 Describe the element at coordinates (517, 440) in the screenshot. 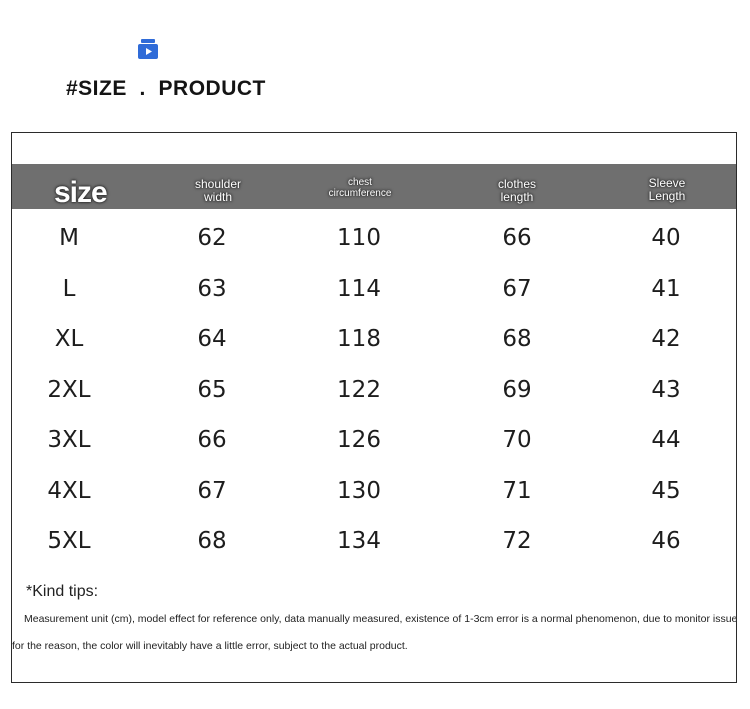

I see `measurement-cell: 70` at that location.